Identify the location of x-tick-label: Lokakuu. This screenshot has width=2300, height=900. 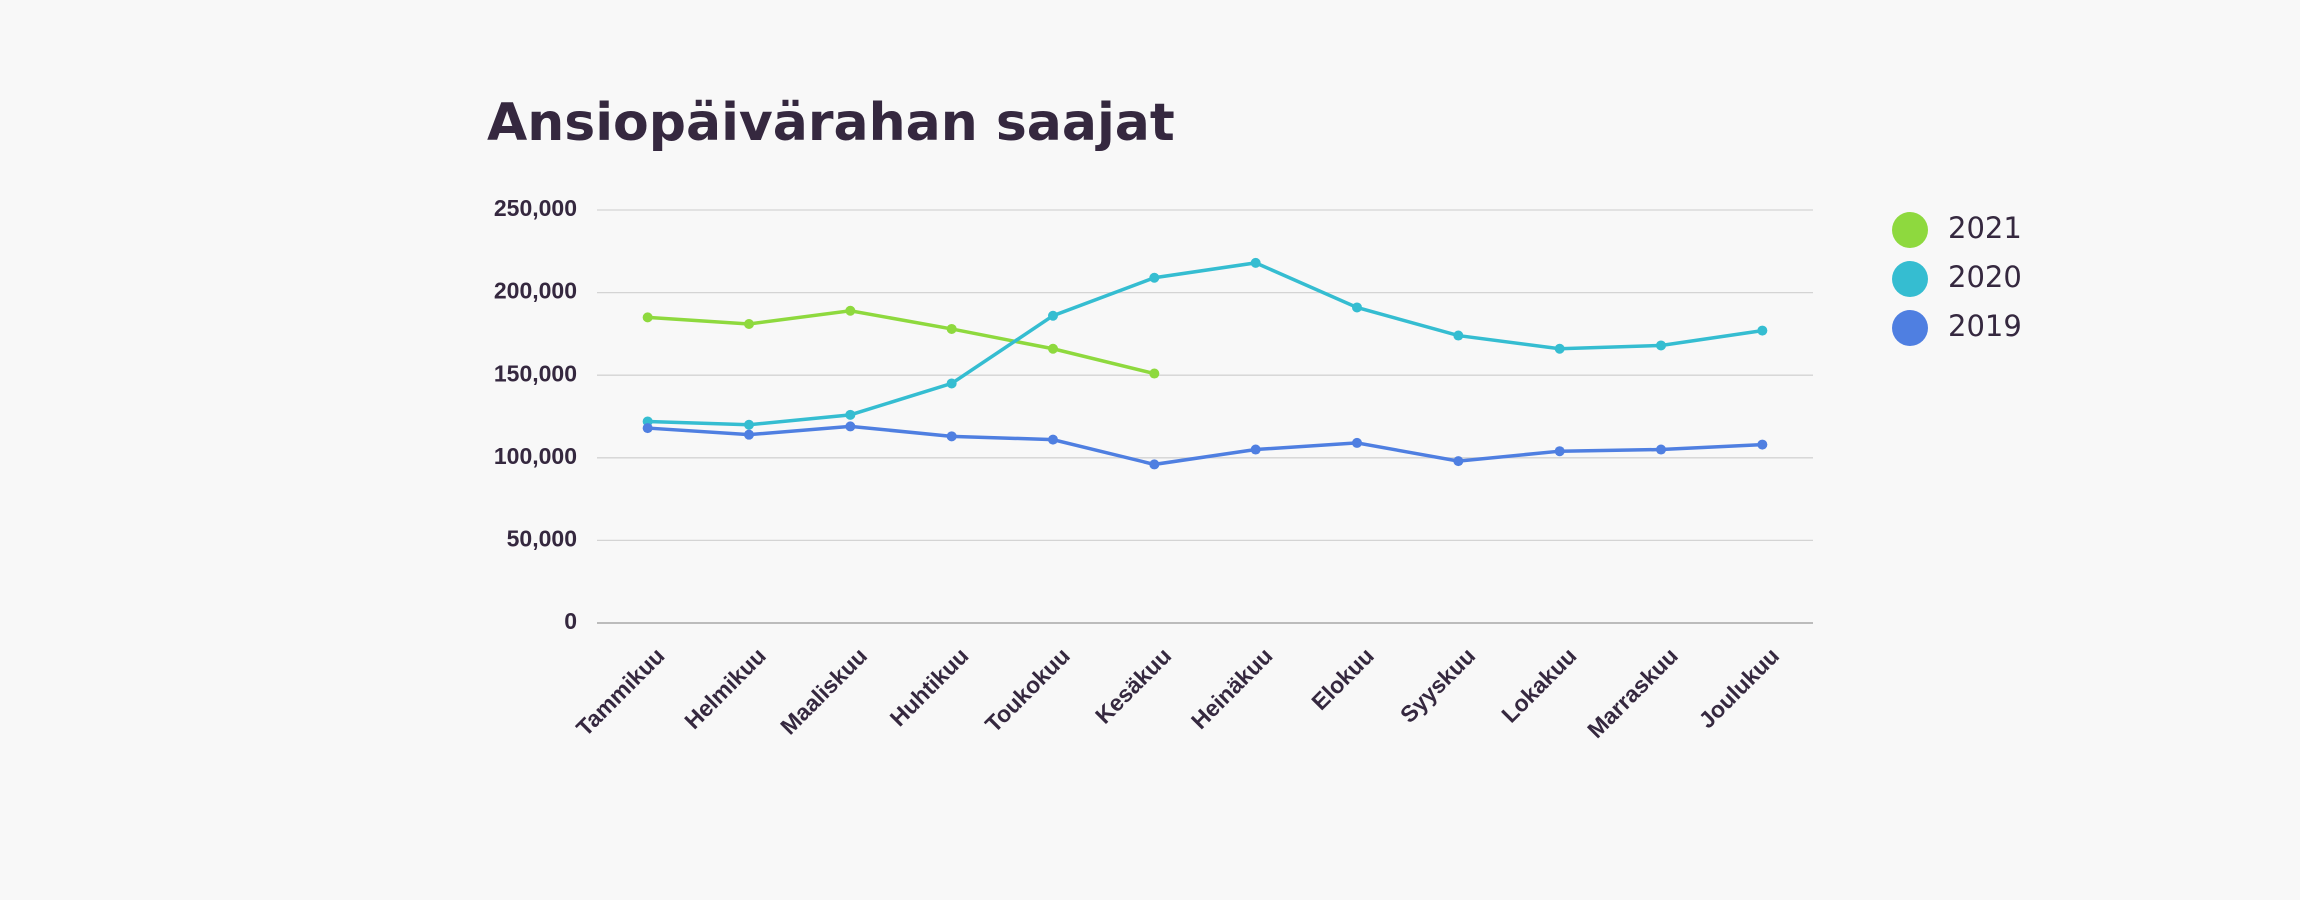
(1538, 684).